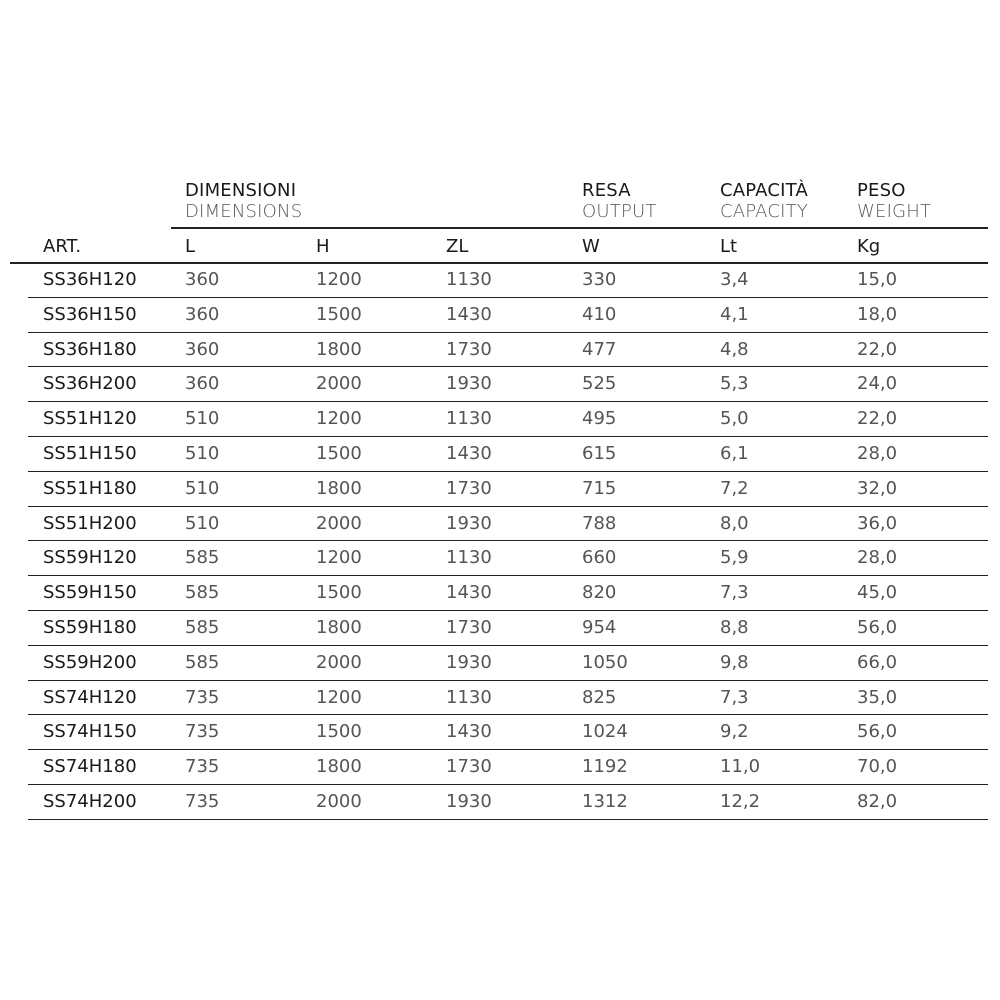 This screenshot has height=1000, width=1000. What do you see at coordinates (877, 419) in the screenshot?
I see `cell-kg: 22,0` at bounding box center [877, 419].